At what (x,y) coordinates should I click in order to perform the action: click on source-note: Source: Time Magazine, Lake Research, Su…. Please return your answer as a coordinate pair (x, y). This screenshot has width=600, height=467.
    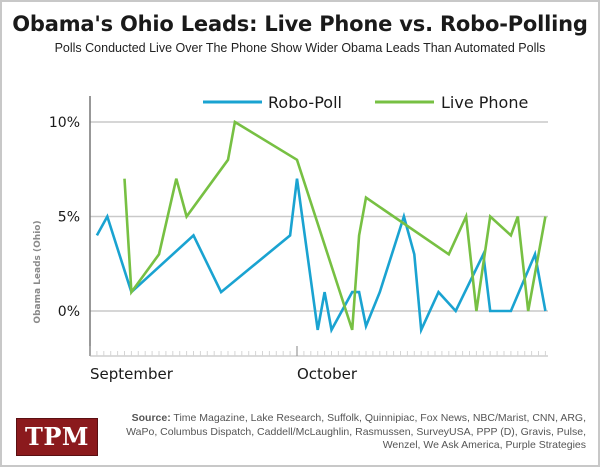
    Looking at the image, I should click on (356, 432).